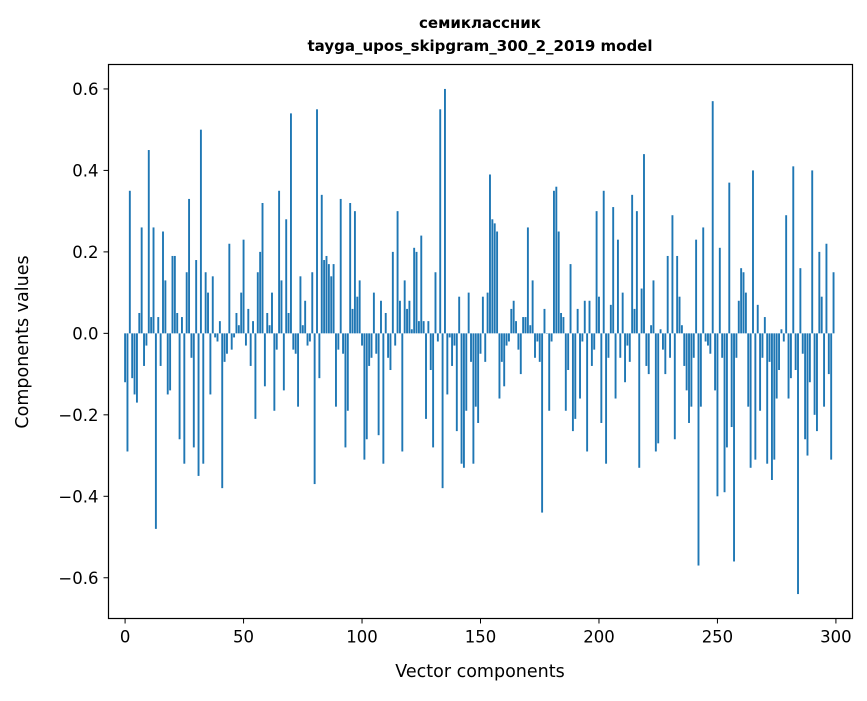  What do you see at coordinates (836, 637) in the screenshot?
I see `x-tick-label: 300` at bounding box center [836, 637].